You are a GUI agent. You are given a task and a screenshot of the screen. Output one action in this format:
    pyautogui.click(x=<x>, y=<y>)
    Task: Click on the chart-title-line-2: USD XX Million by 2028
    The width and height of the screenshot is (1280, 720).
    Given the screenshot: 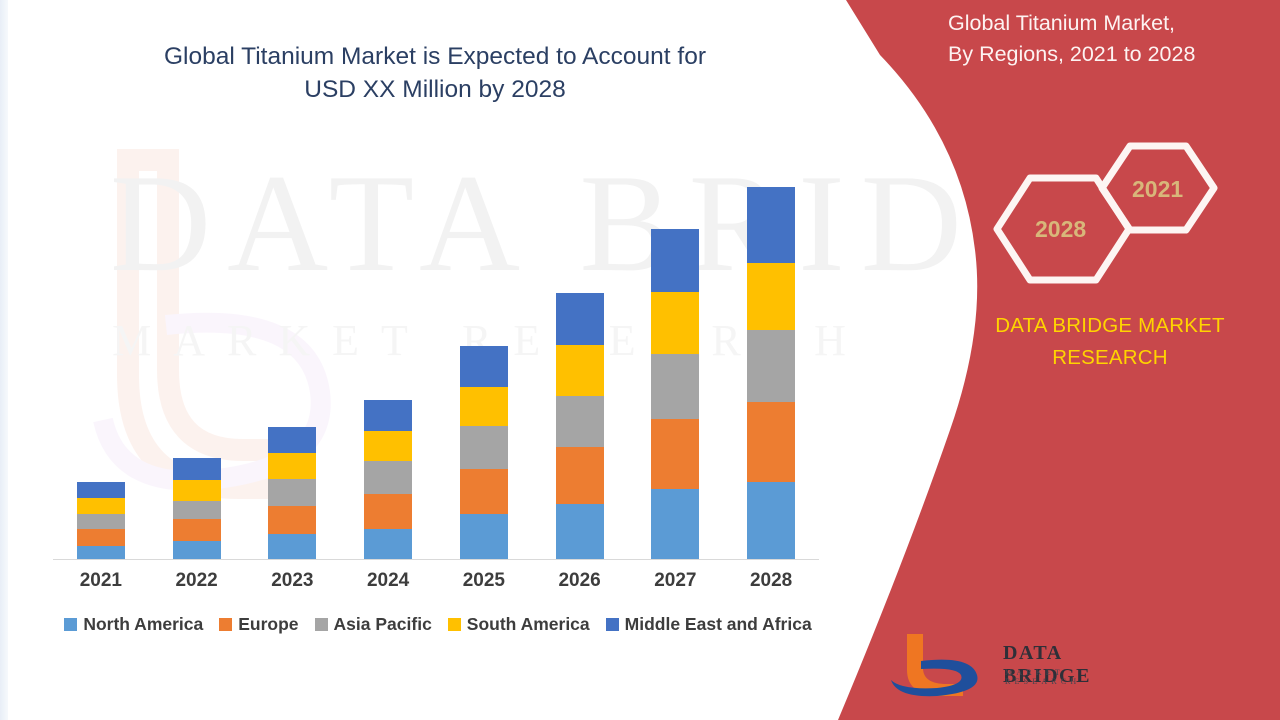 What is the action you would take?
    pyautogui.click(x=435, y=89)
    